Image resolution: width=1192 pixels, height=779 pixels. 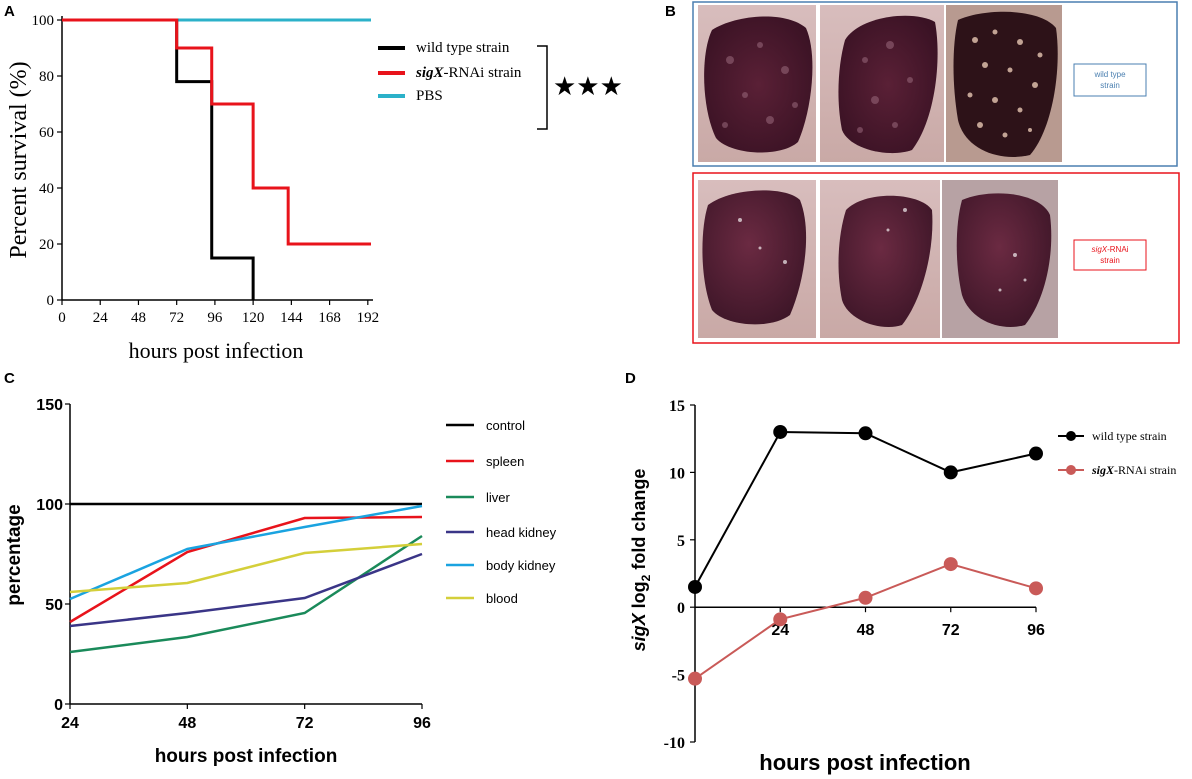 I want to click on series-line-body-kidney, so click(x=246, y=552).